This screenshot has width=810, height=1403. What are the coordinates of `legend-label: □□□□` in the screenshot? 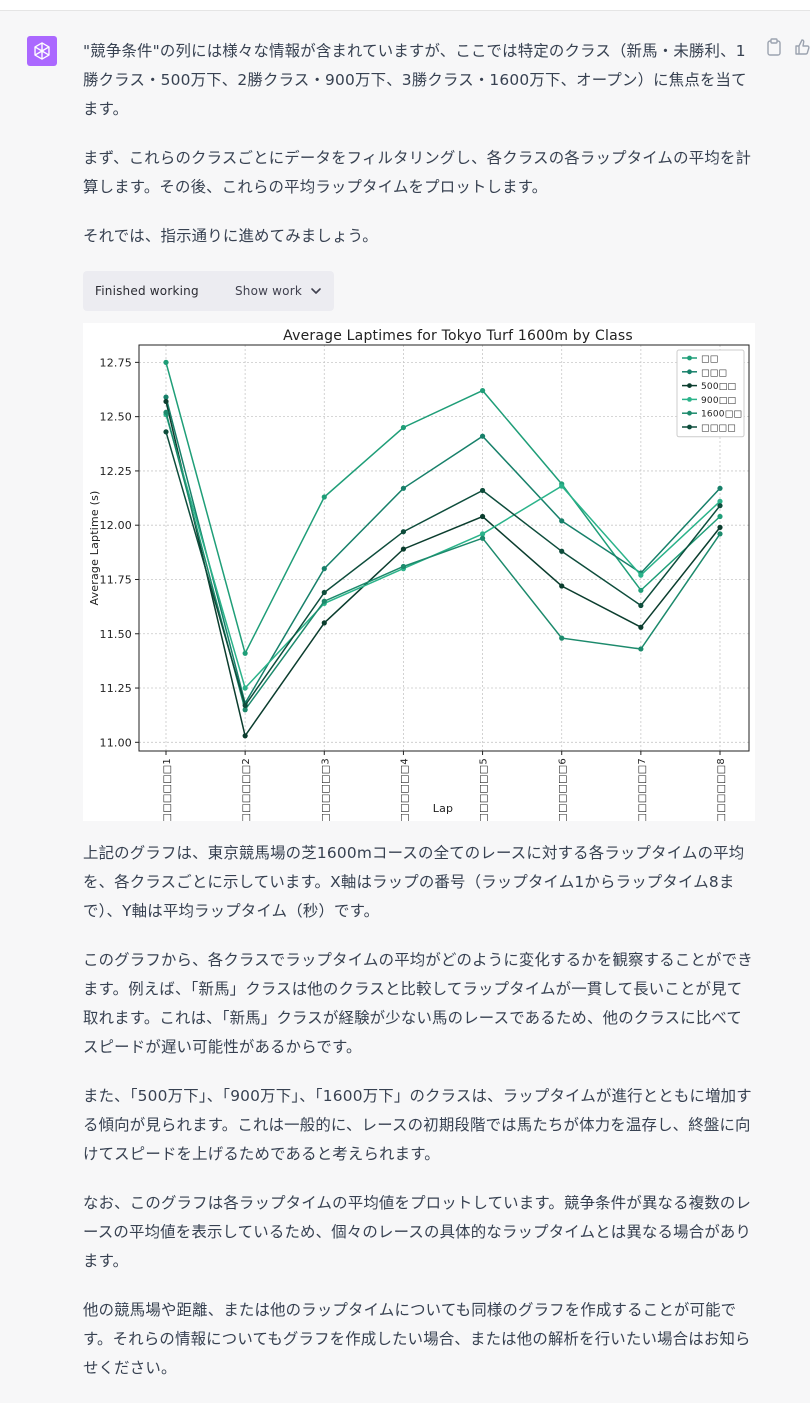 It's located at (718, 429).